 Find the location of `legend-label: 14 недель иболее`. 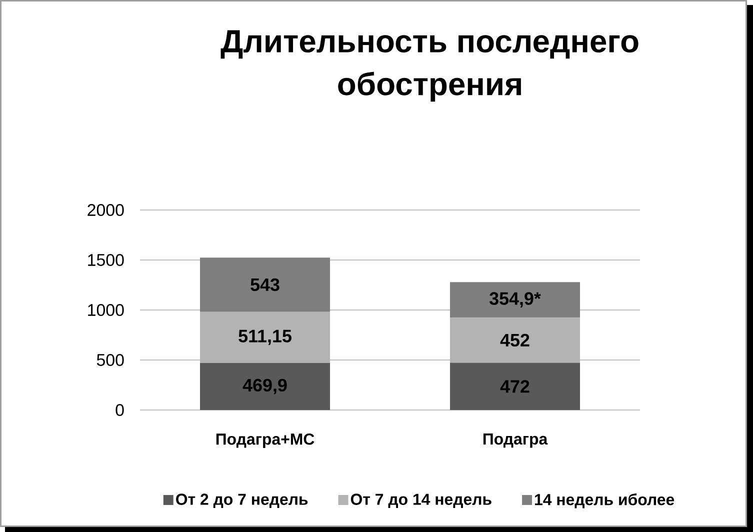

legend-label: 14 недель иболее is located at coordinates (604, 500).